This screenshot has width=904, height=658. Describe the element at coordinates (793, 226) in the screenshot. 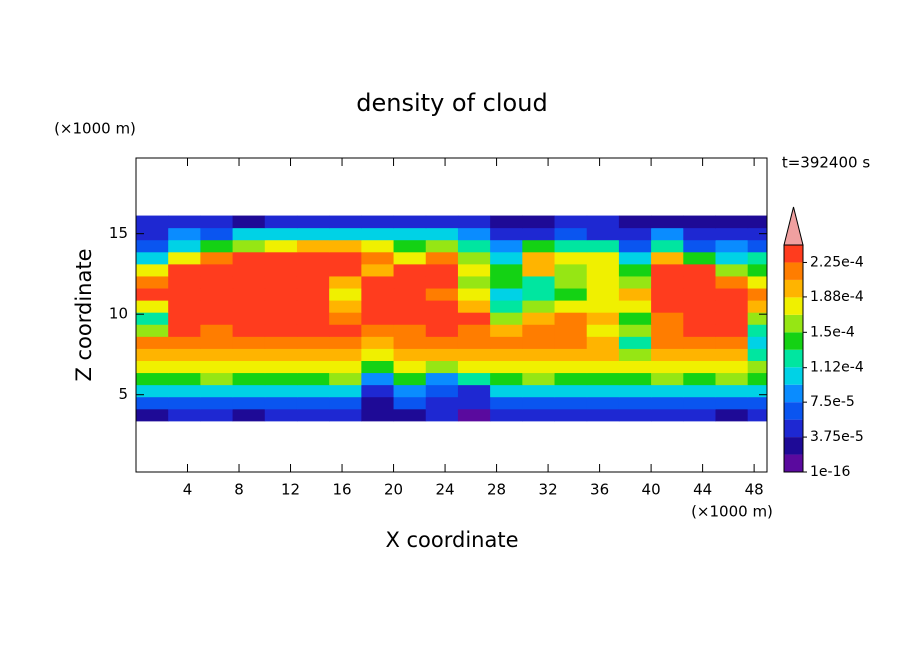

I see `colorbar-extension` at that location.